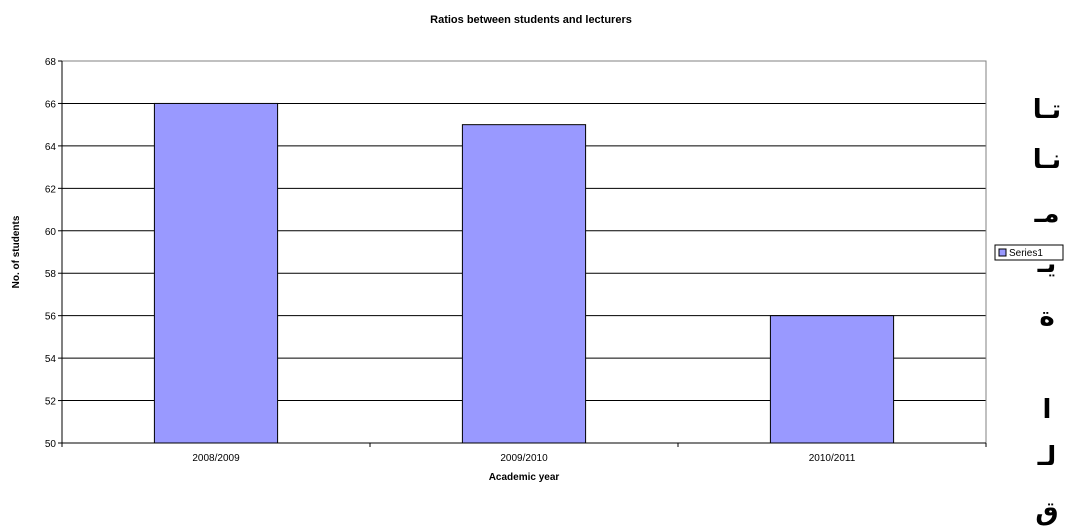 The image size is (1076, 530). What do you see at coordinates (832, 458) in the screenshot?
I see `x-tick-label: 2010/2011` at bounding box center [832, 458].